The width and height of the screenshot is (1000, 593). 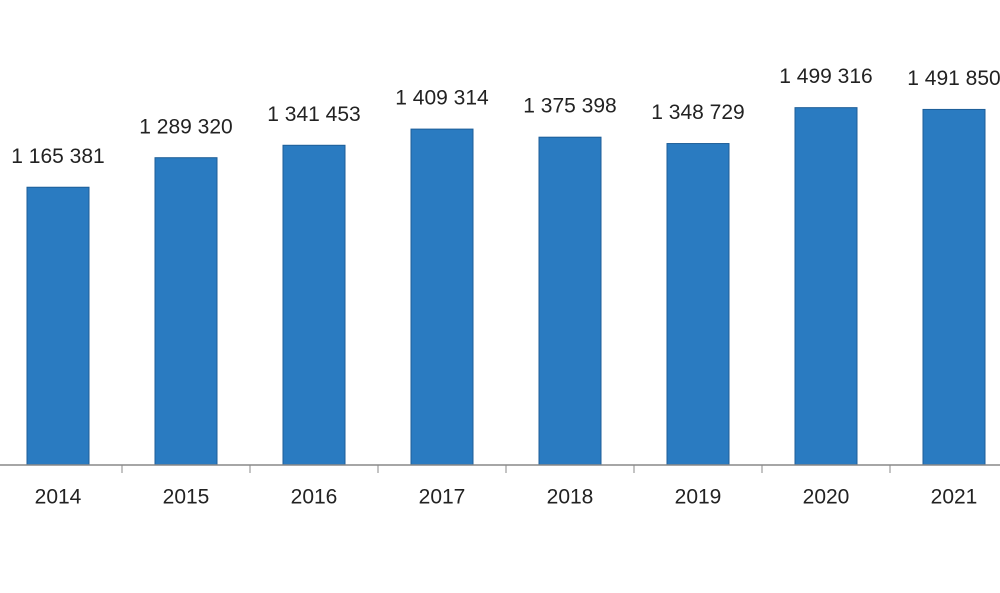 What do you see at coordinates (314, 497) in the screenshot?
I see `x-tick-label: 2016` at bounding box center [314, 497].